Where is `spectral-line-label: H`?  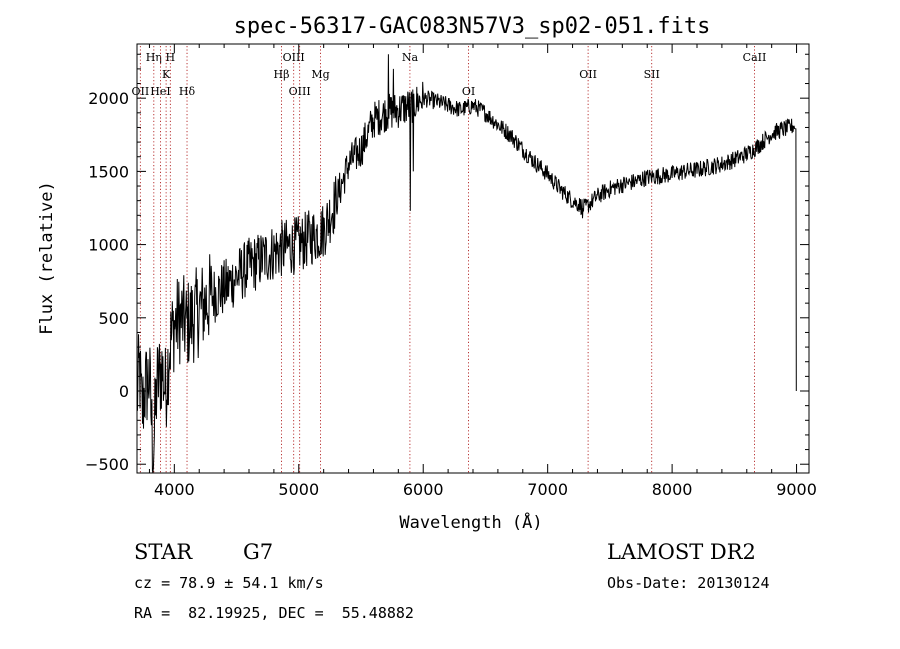
spectral-line-label: H is located at coordinates (171, 57).